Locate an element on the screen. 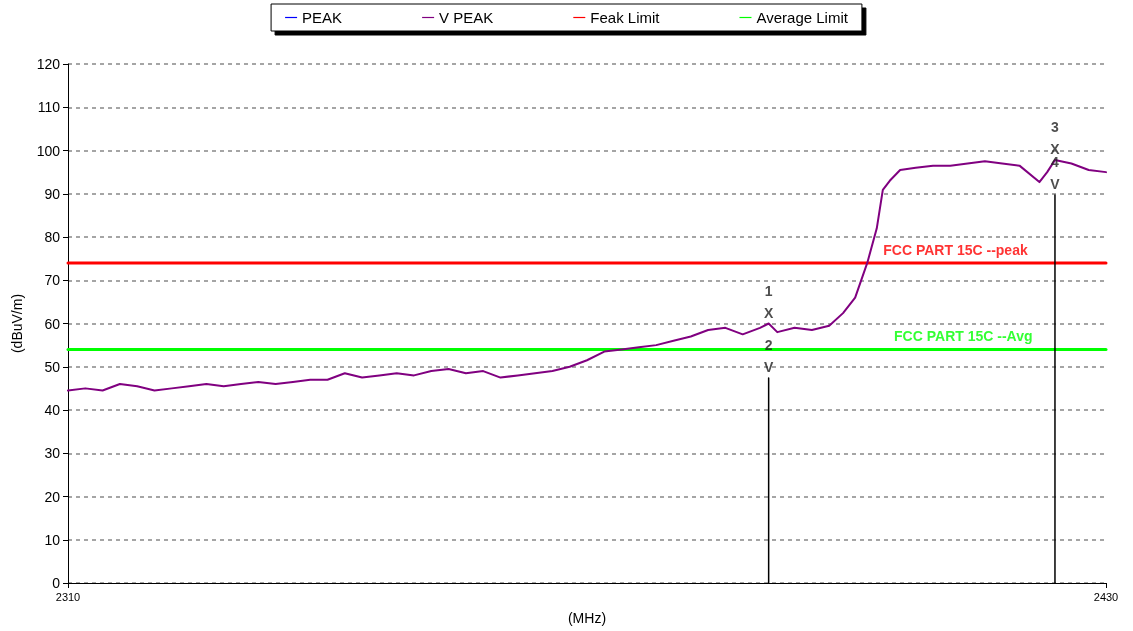  y-tick-label: 80 is located at coordinates (52, 237).